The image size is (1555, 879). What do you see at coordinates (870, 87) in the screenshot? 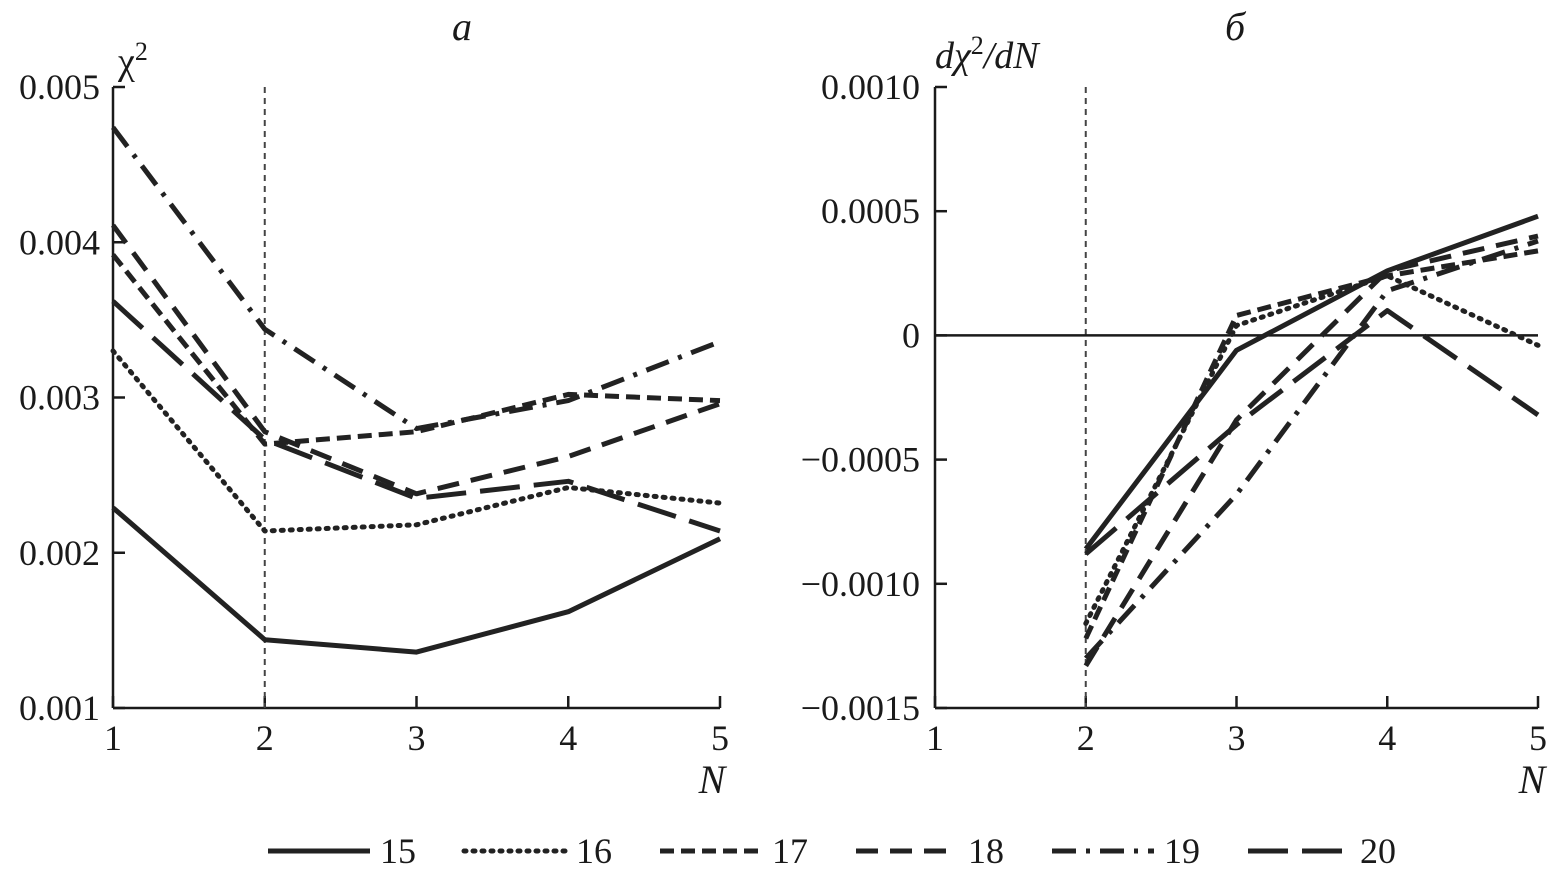
I see `y-tick-label-b: 0.0010` at bounding box center [870, 87].